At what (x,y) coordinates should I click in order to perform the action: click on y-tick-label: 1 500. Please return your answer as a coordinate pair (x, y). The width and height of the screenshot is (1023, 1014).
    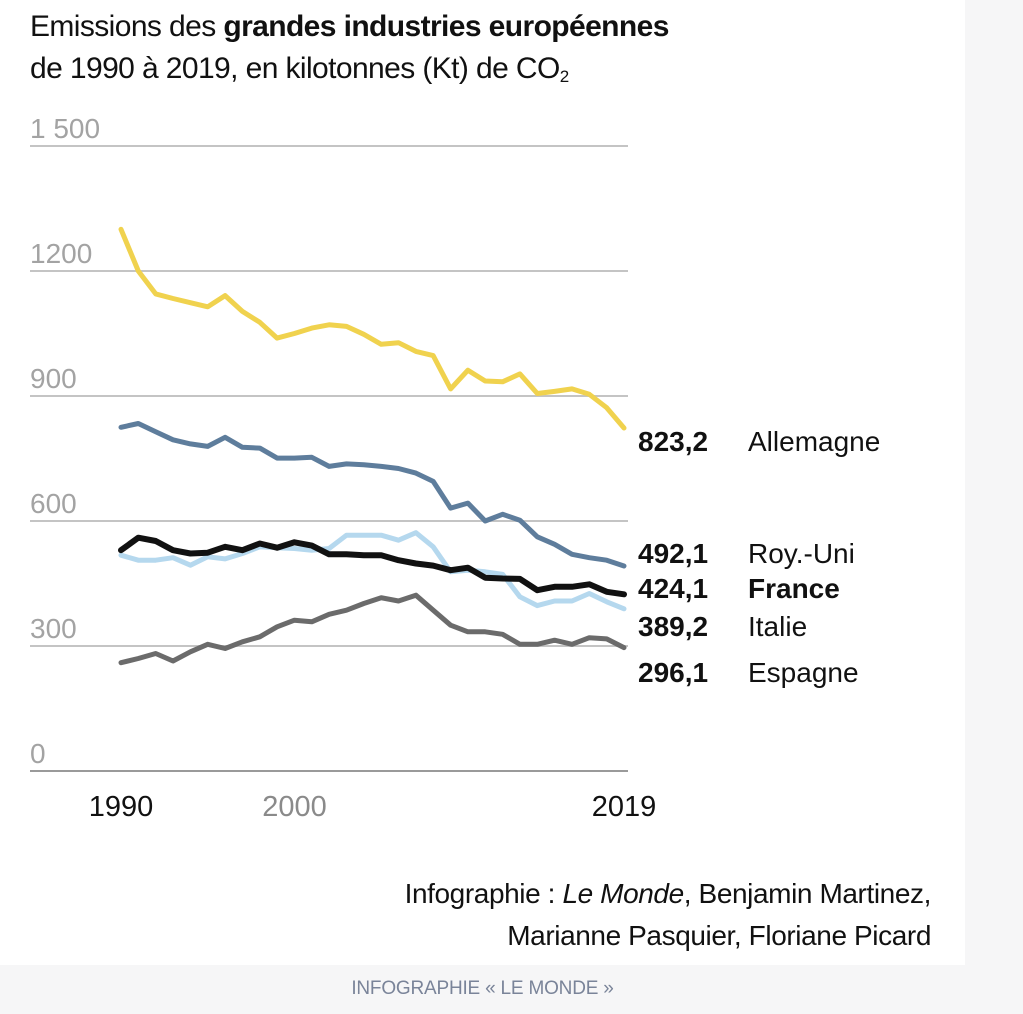
    Looking at the image, I should click on (65, 128).